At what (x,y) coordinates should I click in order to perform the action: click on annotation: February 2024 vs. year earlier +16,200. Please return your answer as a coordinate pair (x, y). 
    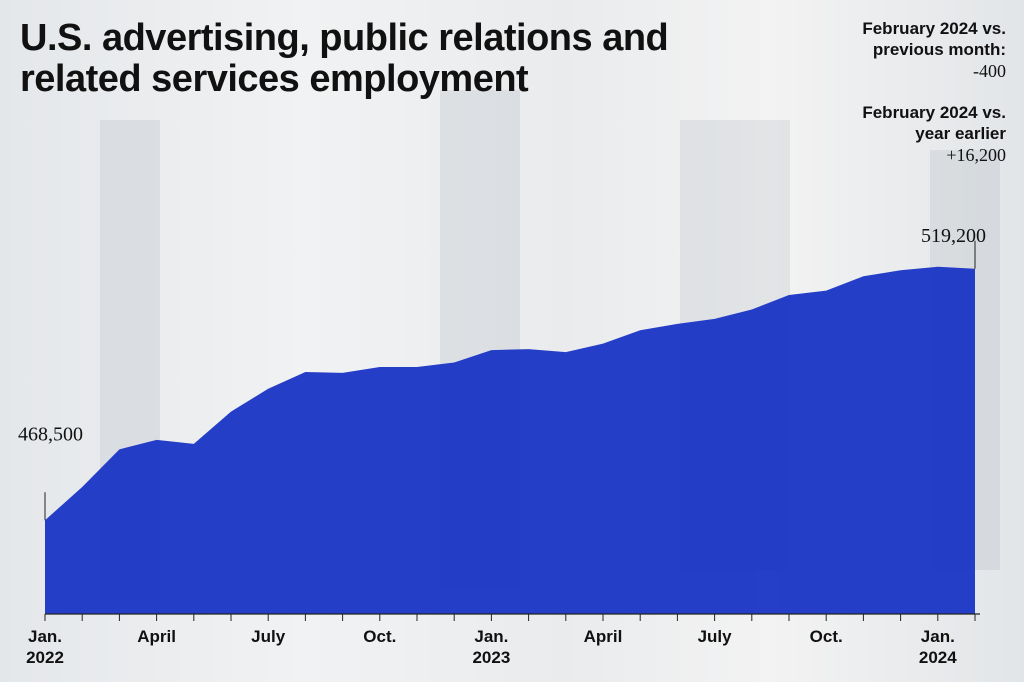
    Looking at the image, I should click on (918, 134).